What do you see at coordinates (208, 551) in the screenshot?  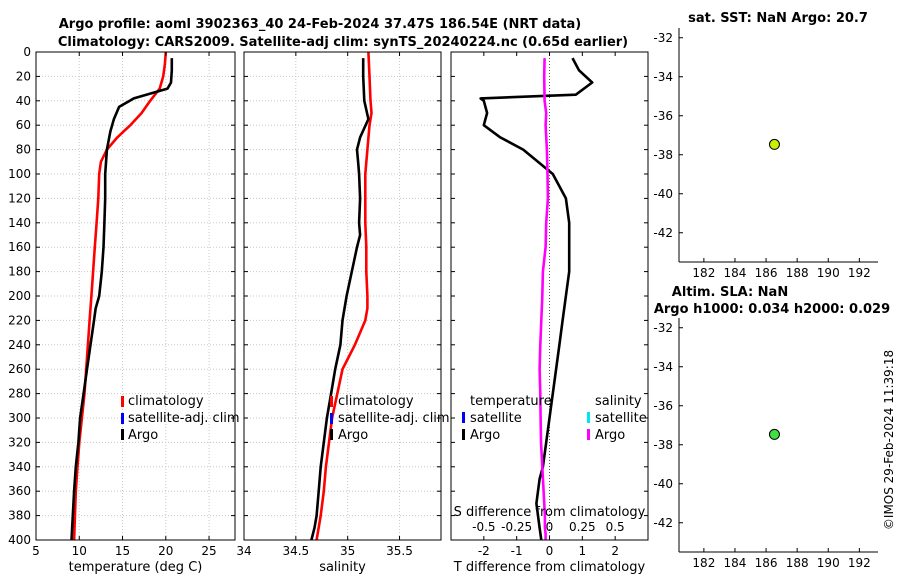 I see `x-tick-label: 25` at bounding box center [208, 551].